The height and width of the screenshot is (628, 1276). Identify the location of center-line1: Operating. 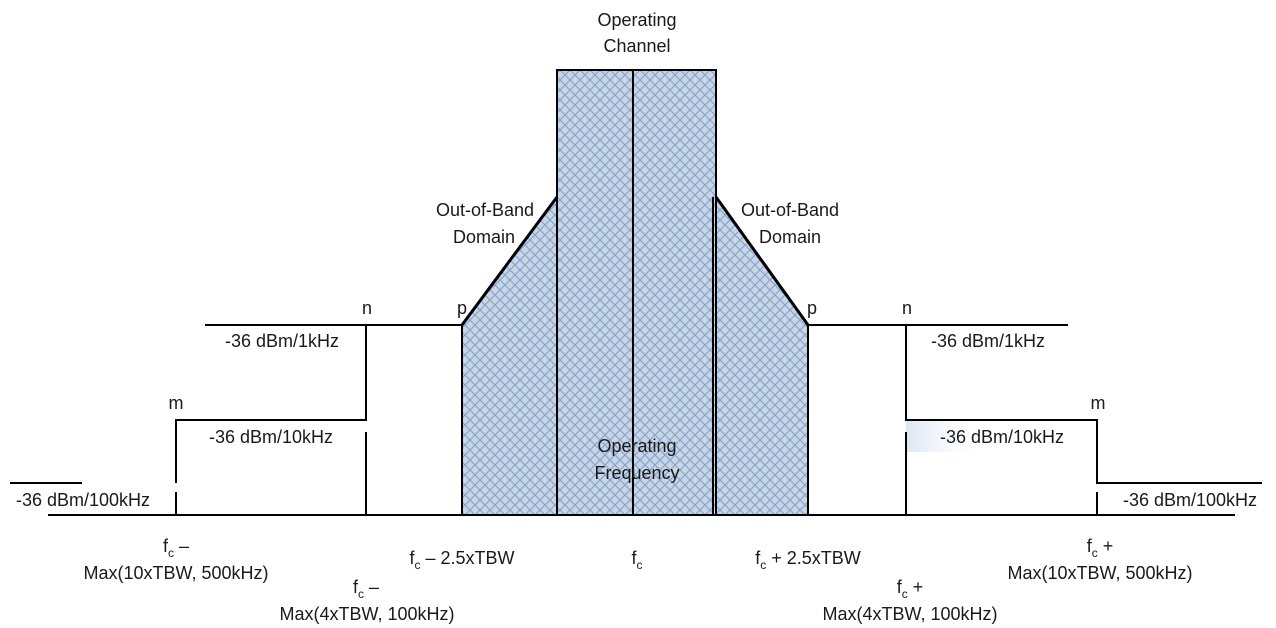
(636, 446).